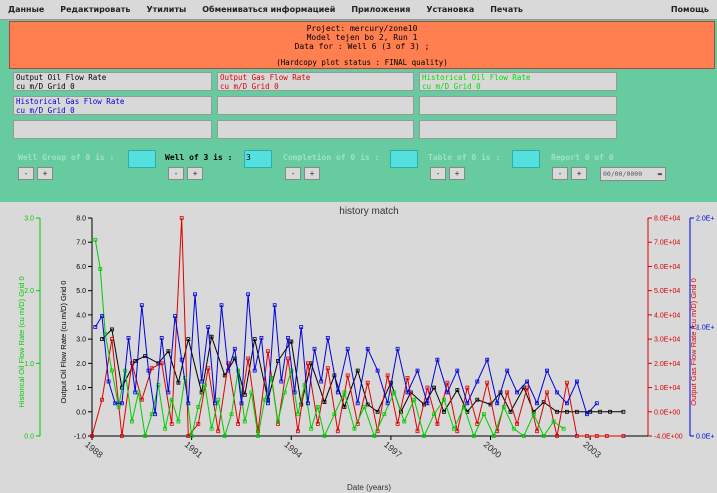 This screenshot has height=493, width=717. I want to click on slot-historical-oil: Historical Oil Flow Rate cu m/D Grid 0, so click(518, 81).